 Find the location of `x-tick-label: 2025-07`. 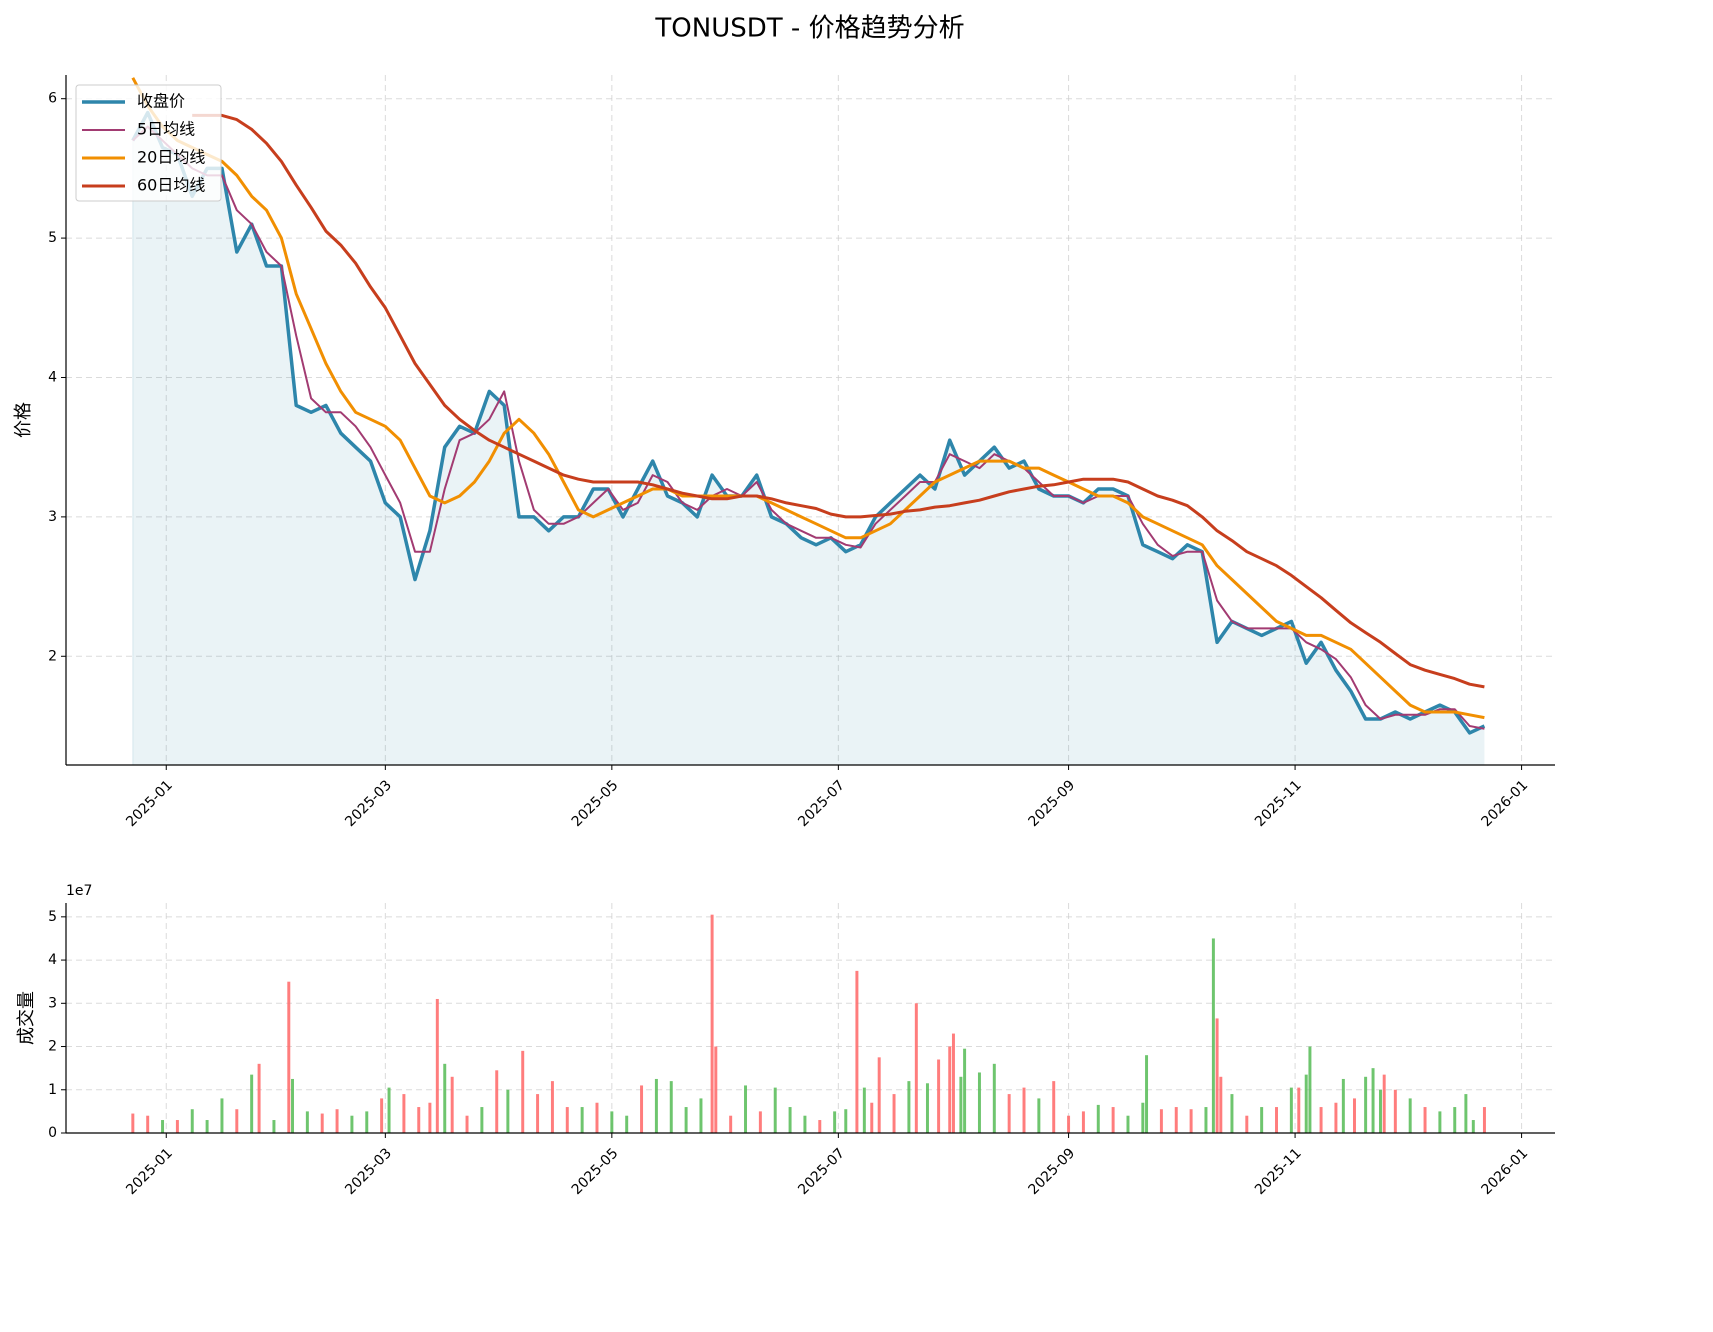

x-tick-label: 2025-07 is located at coordinates (821, 1171).